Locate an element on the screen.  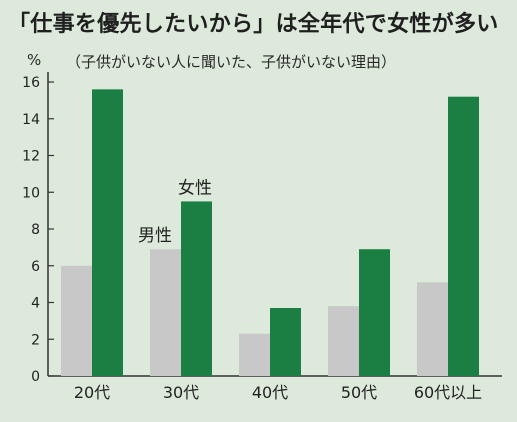
y-axis-unit: % is located at coordinates (34, 60).